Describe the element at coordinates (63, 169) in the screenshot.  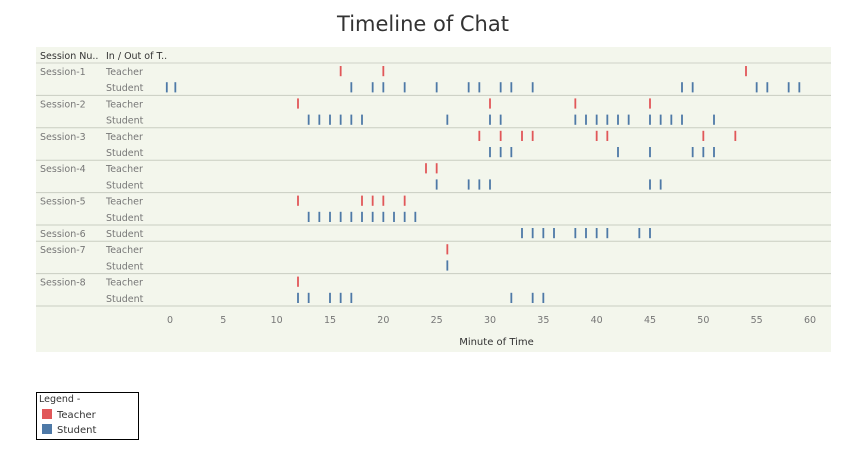
I see `session-label: Session-4` at that location.